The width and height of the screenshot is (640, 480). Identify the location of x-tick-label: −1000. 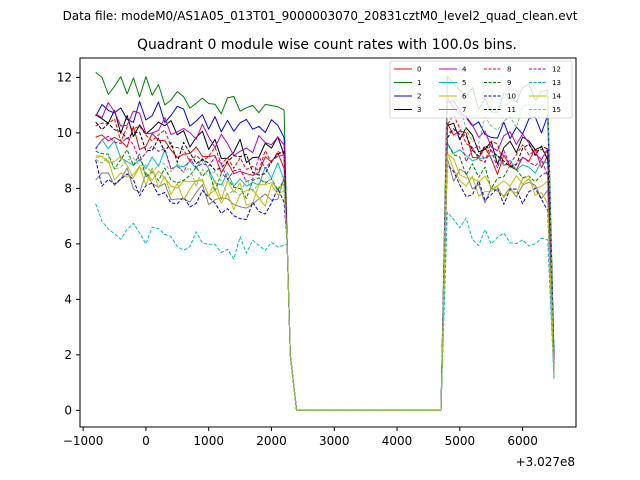
(83, 441).